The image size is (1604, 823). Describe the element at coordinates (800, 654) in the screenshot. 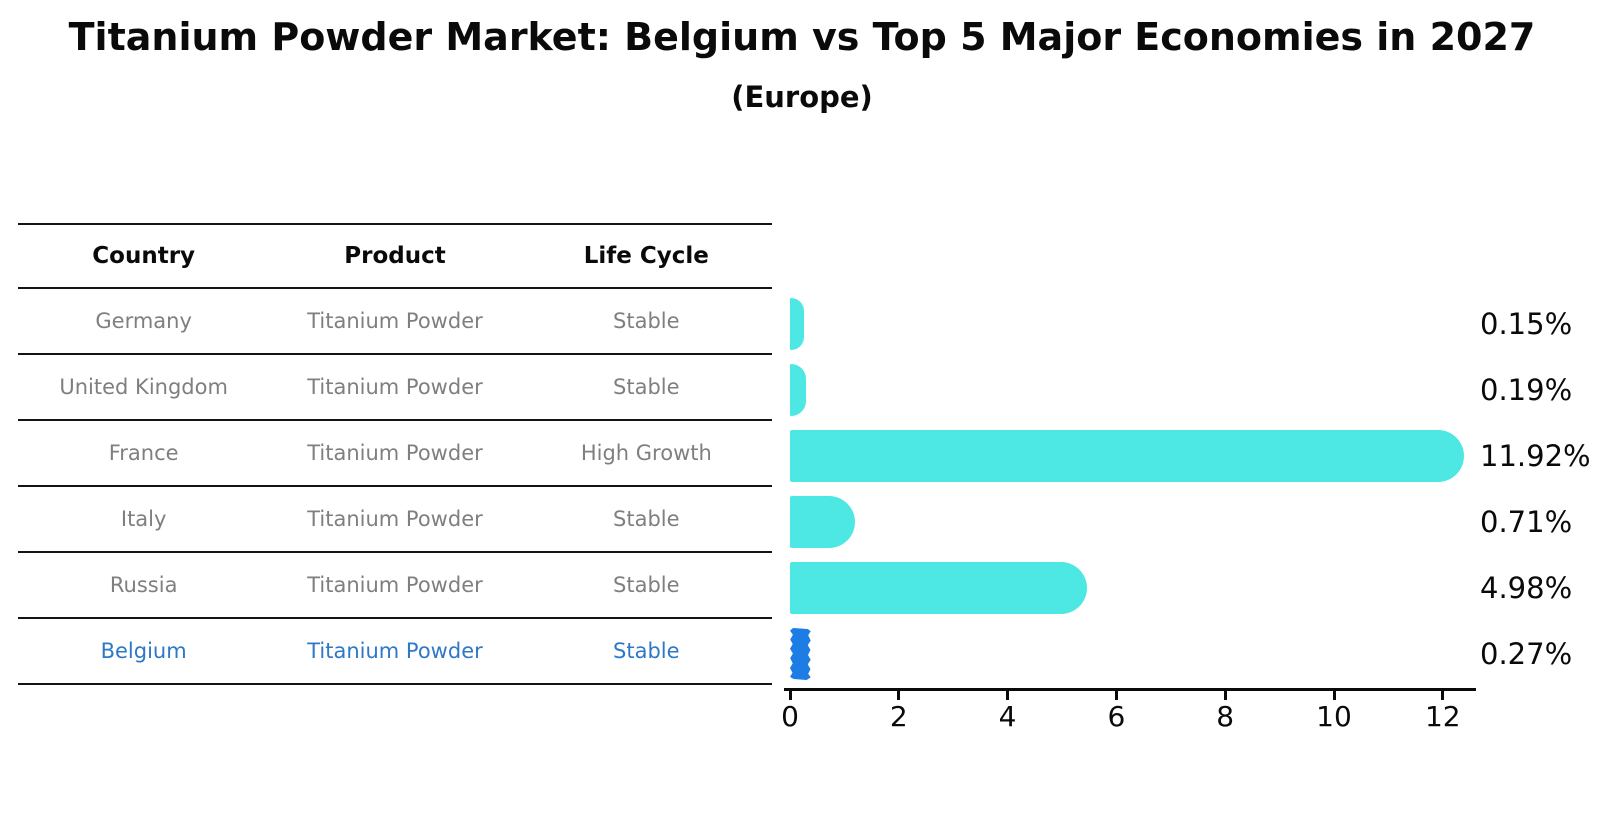

I see `bar-belgium` at that location.